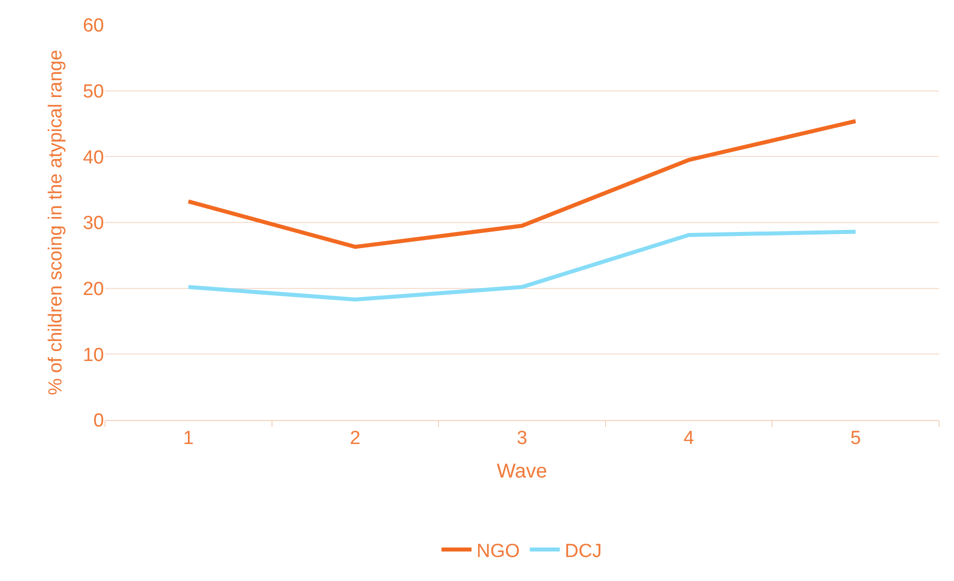 This screenshot has height=581, width=954. Describe the element at coordinates (583, 551) in the screenshot. I see `legend-label: DCJ` at that location.